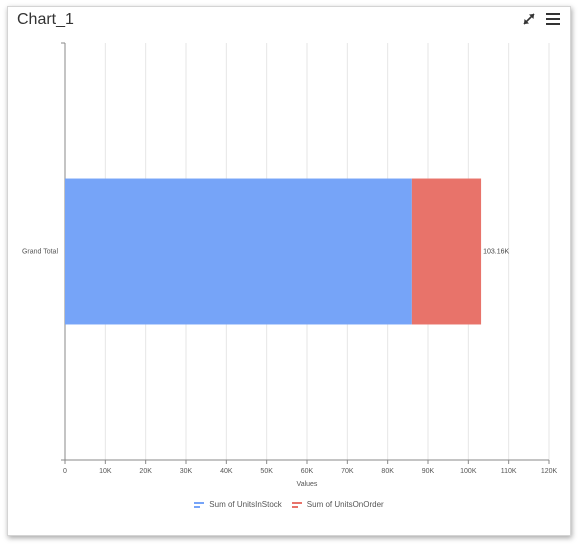 This screenshot has width=578, height=547. I want to click on legend-stock-icon, so click(199, 504).